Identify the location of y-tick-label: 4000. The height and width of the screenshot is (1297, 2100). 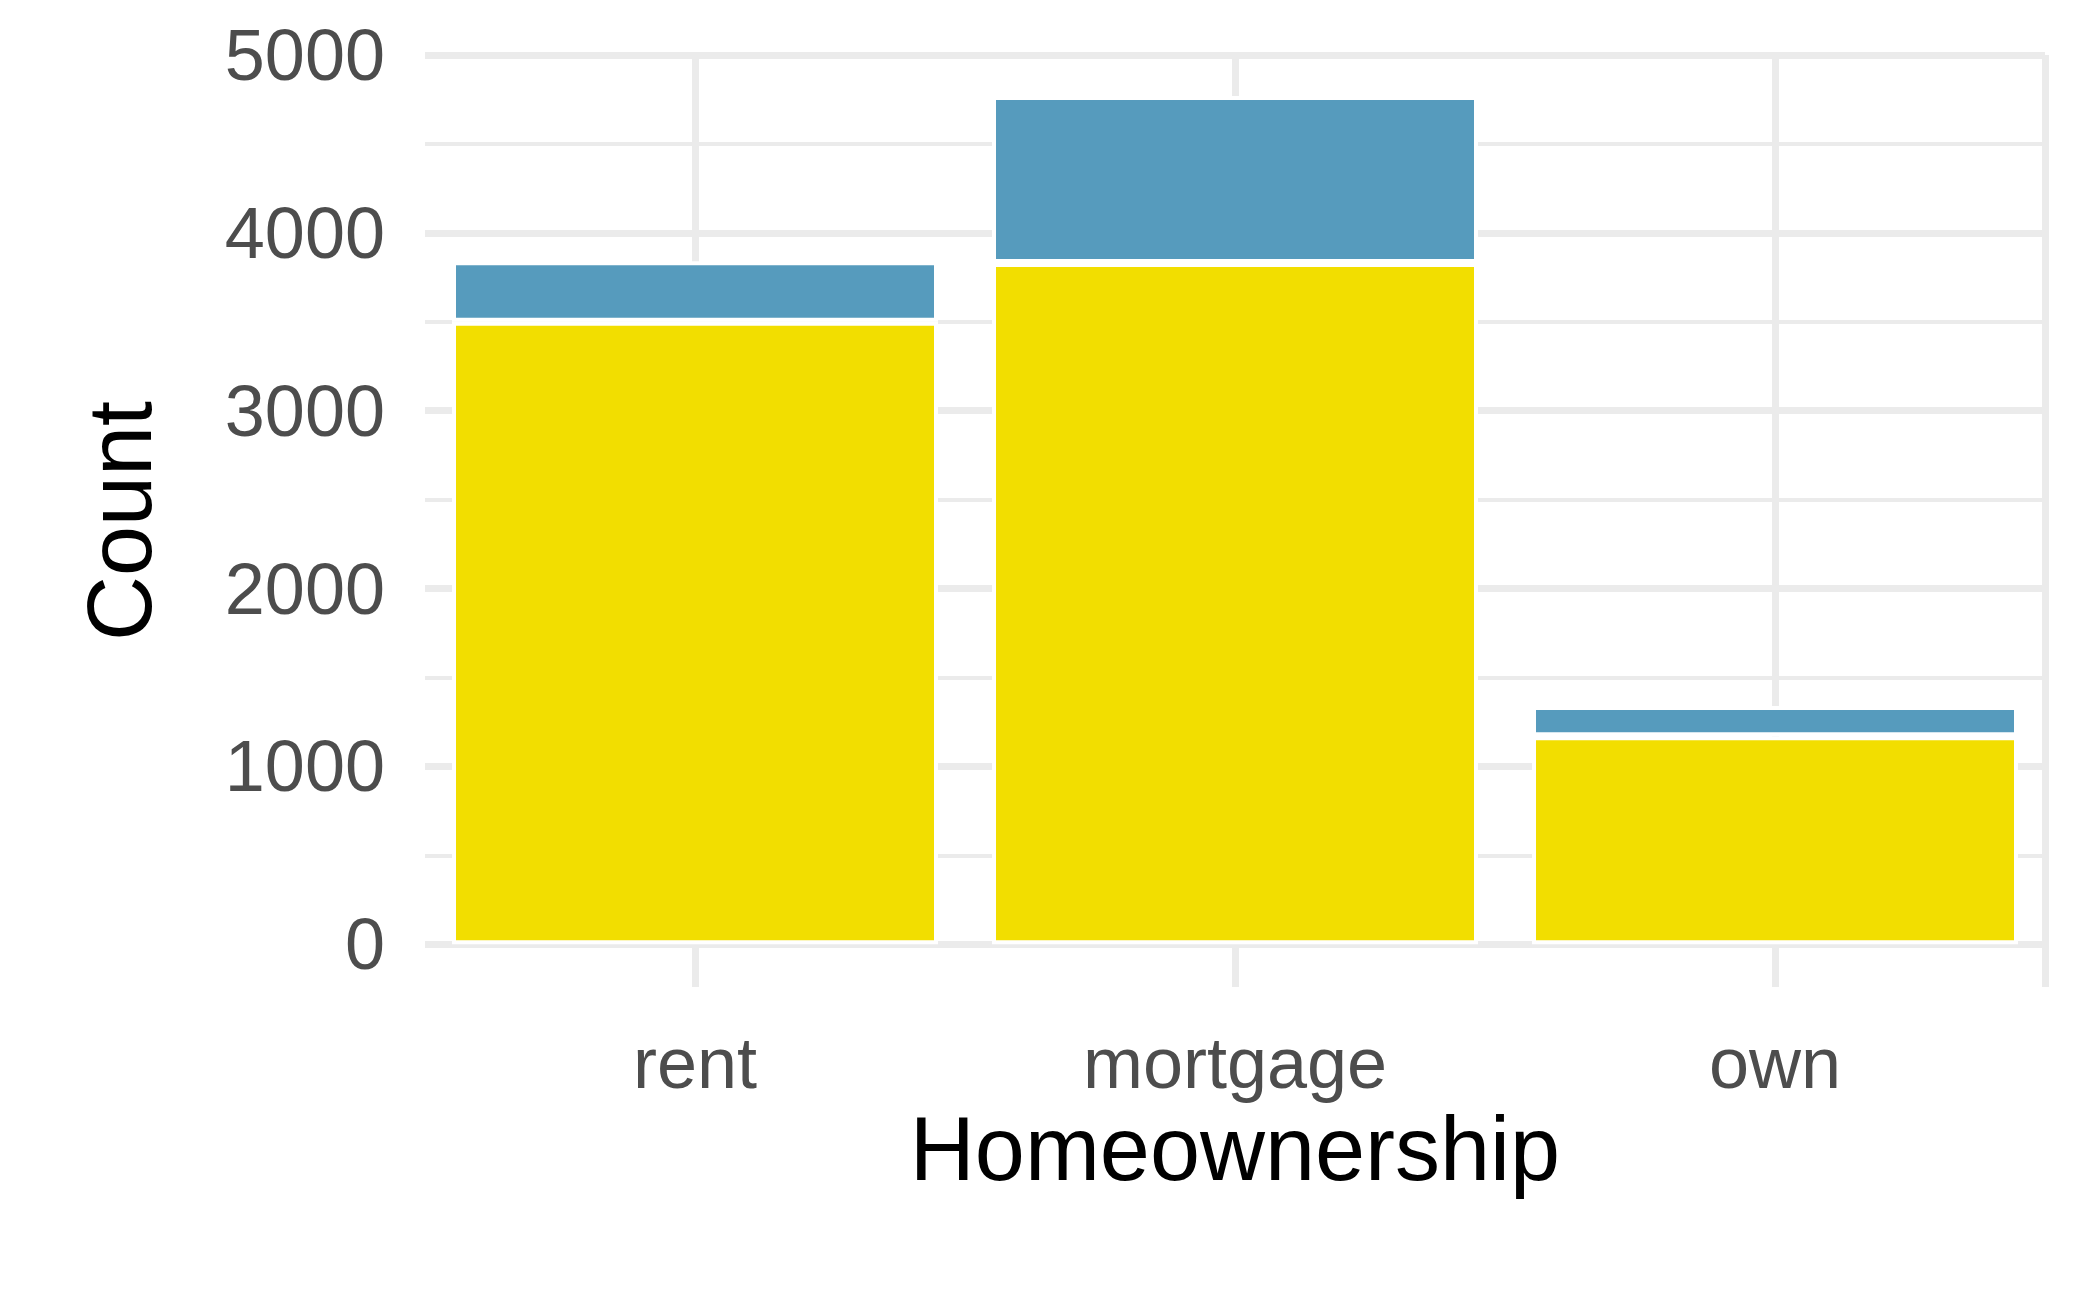
(304, 232).